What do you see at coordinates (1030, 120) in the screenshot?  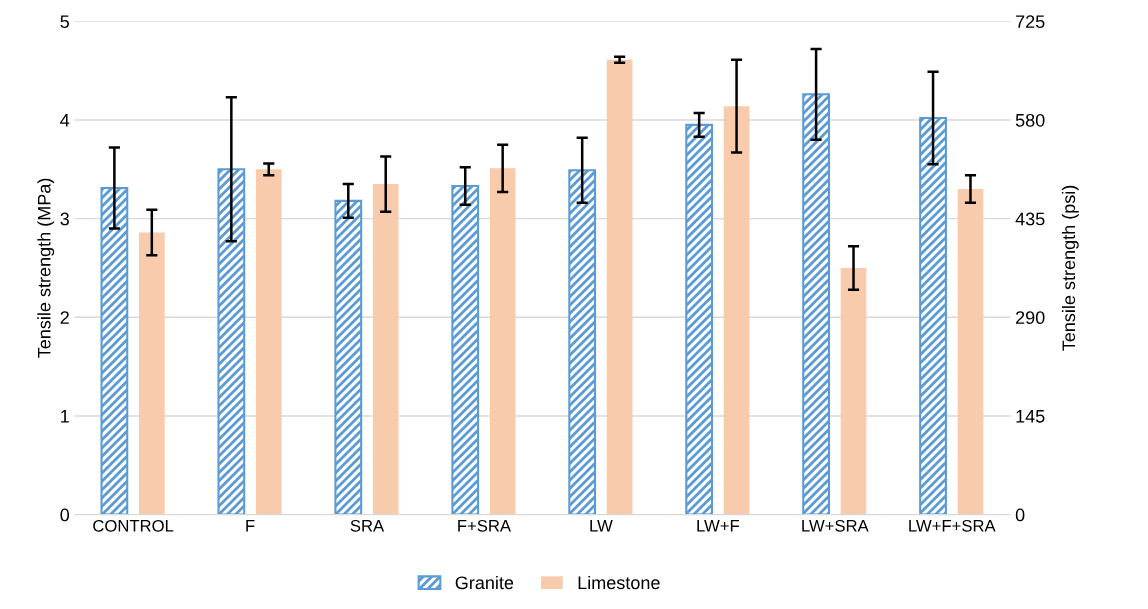 I see `y2-tick-label: 580` at bounding box center [1030, 120].